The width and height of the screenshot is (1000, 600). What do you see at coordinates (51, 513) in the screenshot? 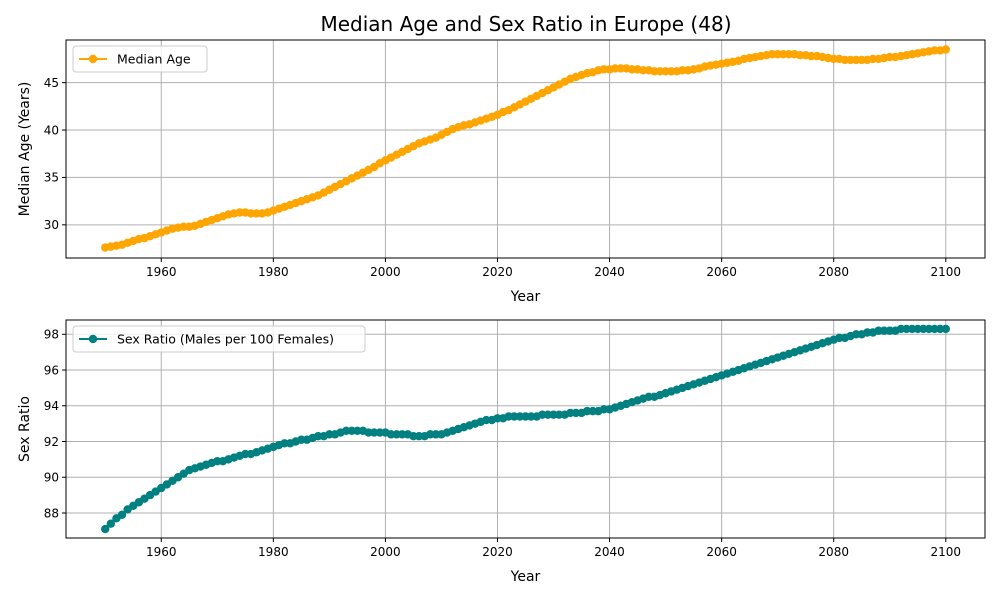
I see `sex-ratio-y-tick-label: 88` at bounding box center [51, 513].